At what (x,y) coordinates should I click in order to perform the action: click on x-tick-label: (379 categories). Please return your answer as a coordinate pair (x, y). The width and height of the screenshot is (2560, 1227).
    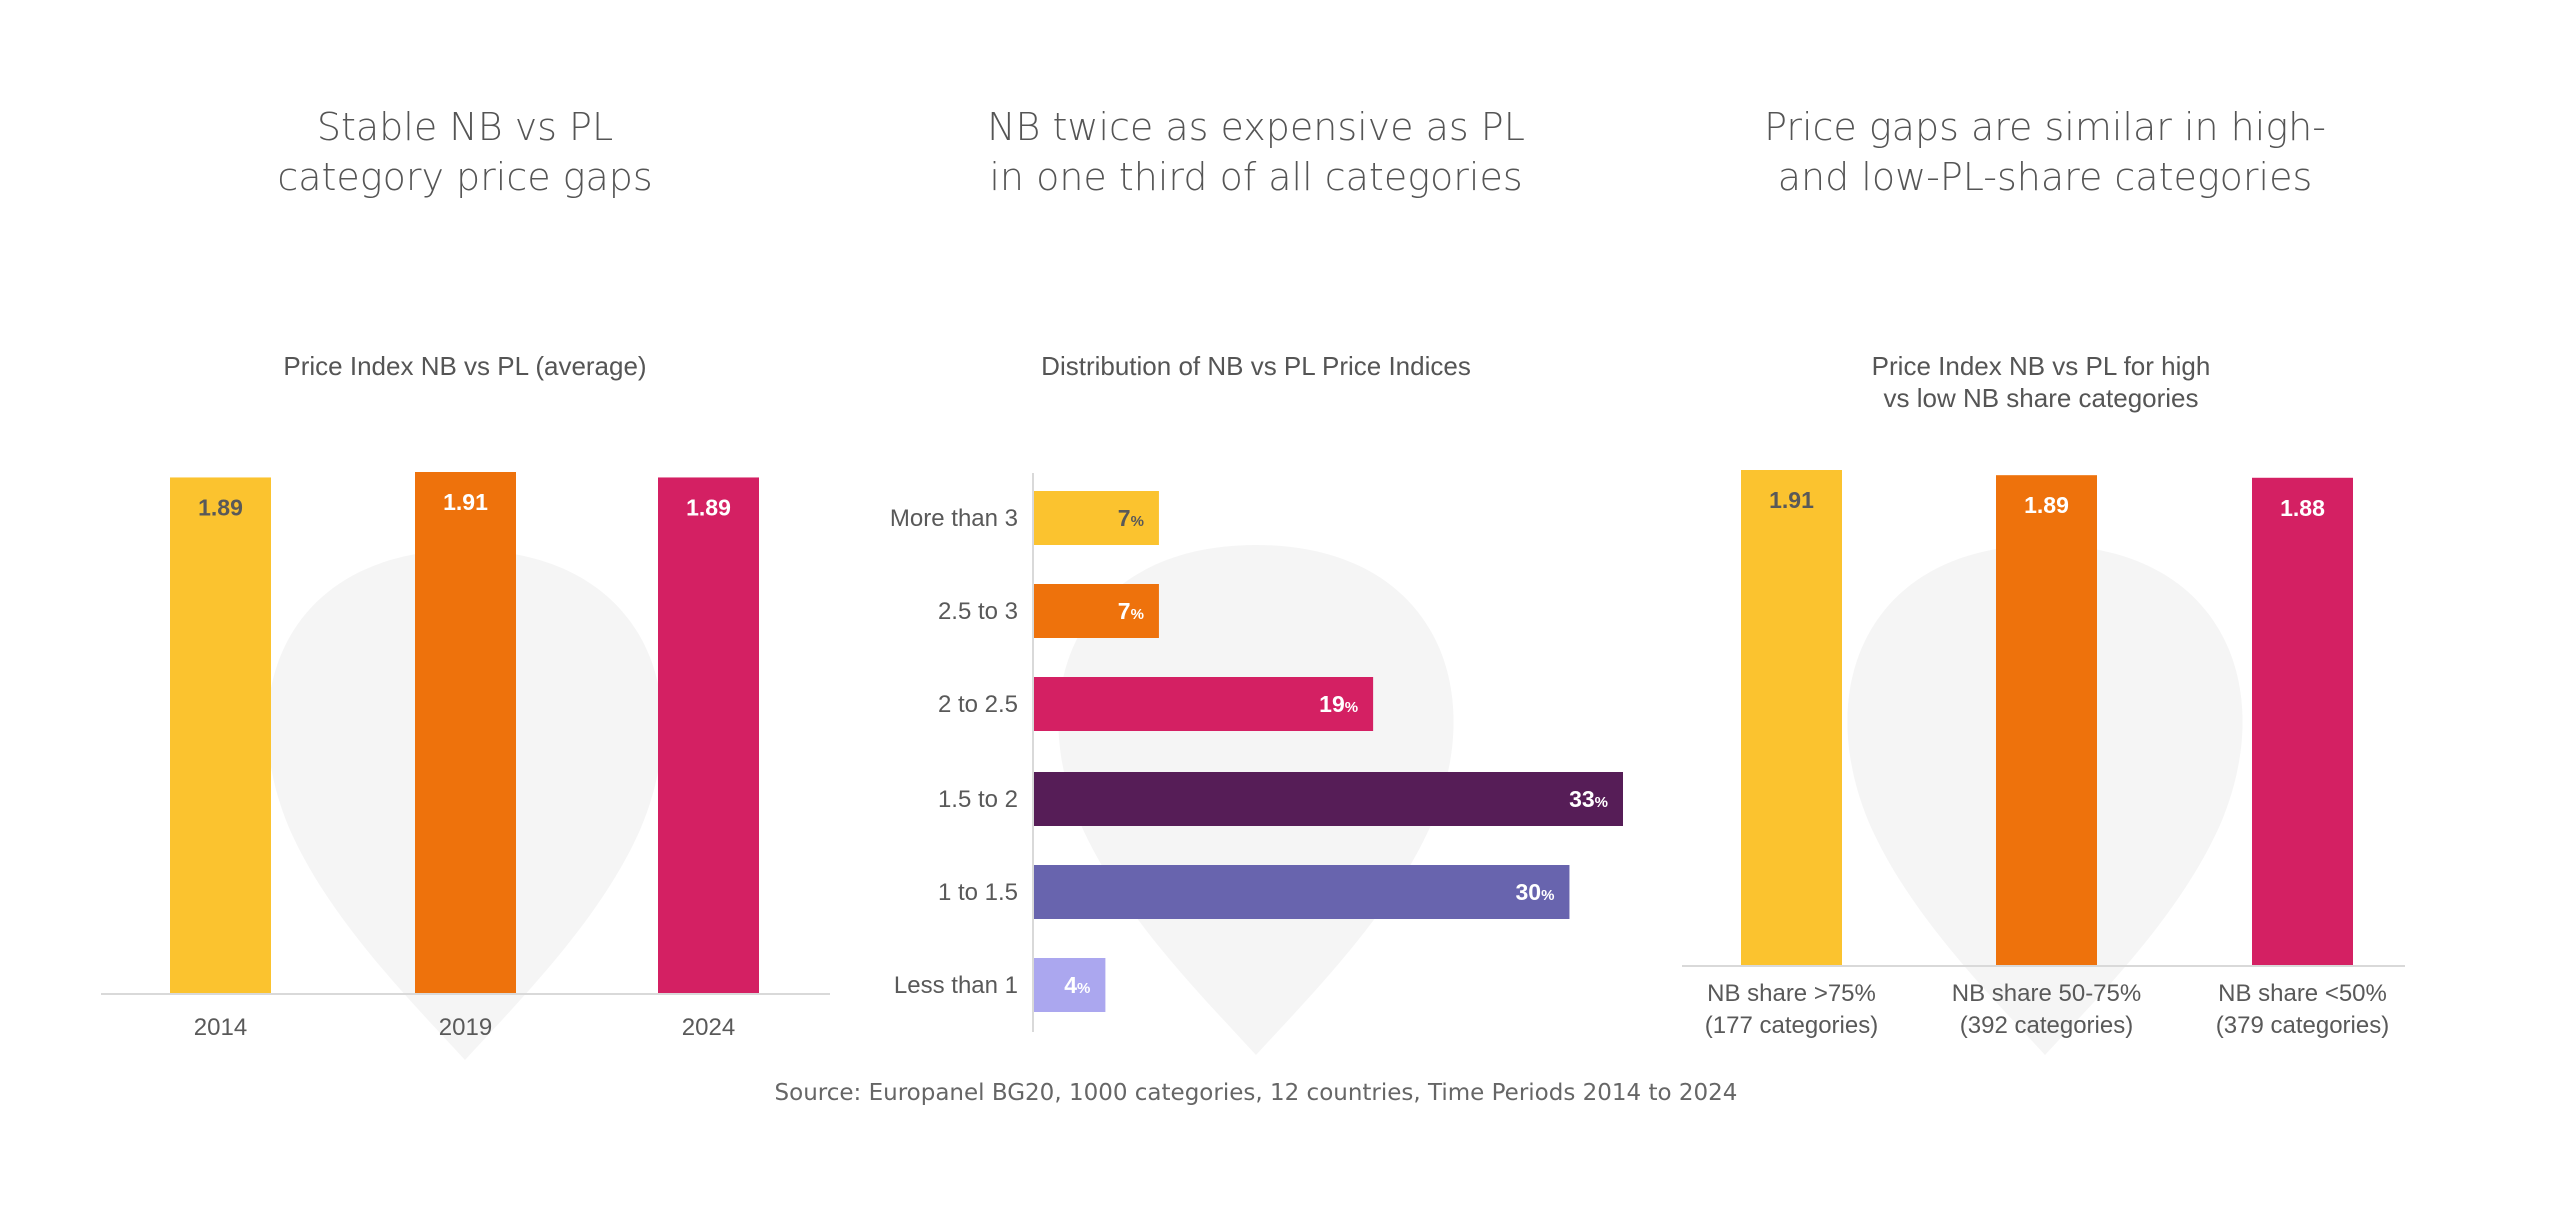
    Looking at the image, I should click on (2302, 1025).